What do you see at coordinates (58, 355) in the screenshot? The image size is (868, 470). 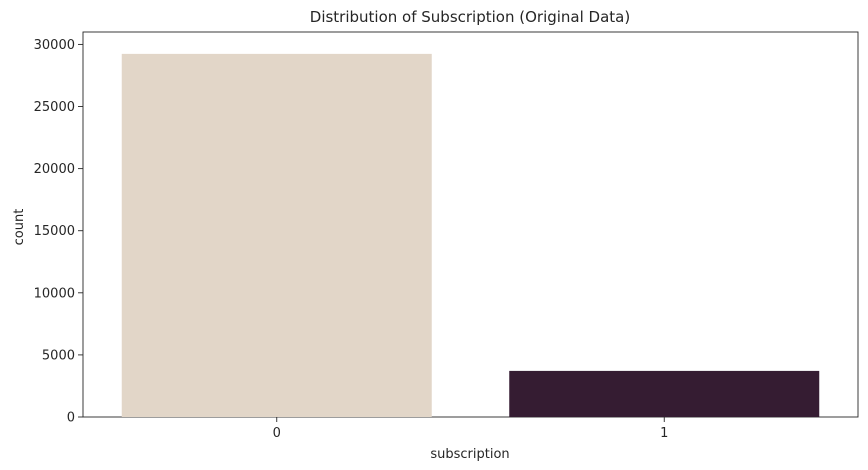 I see `y-tick-label: 5000` at bounding box center [58, 355].